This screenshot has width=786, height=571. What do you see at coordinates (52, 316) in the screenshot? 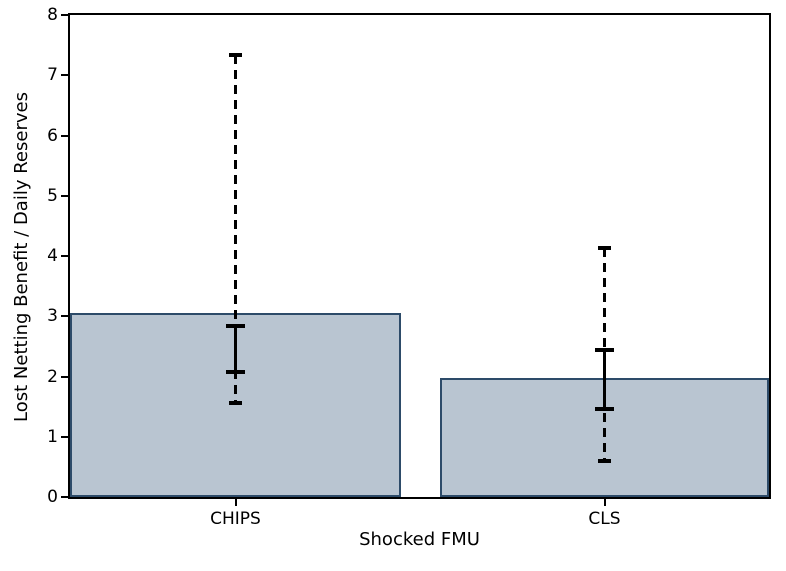
I see `y-tick-label-3: 3` at bounding box center [52, 316].